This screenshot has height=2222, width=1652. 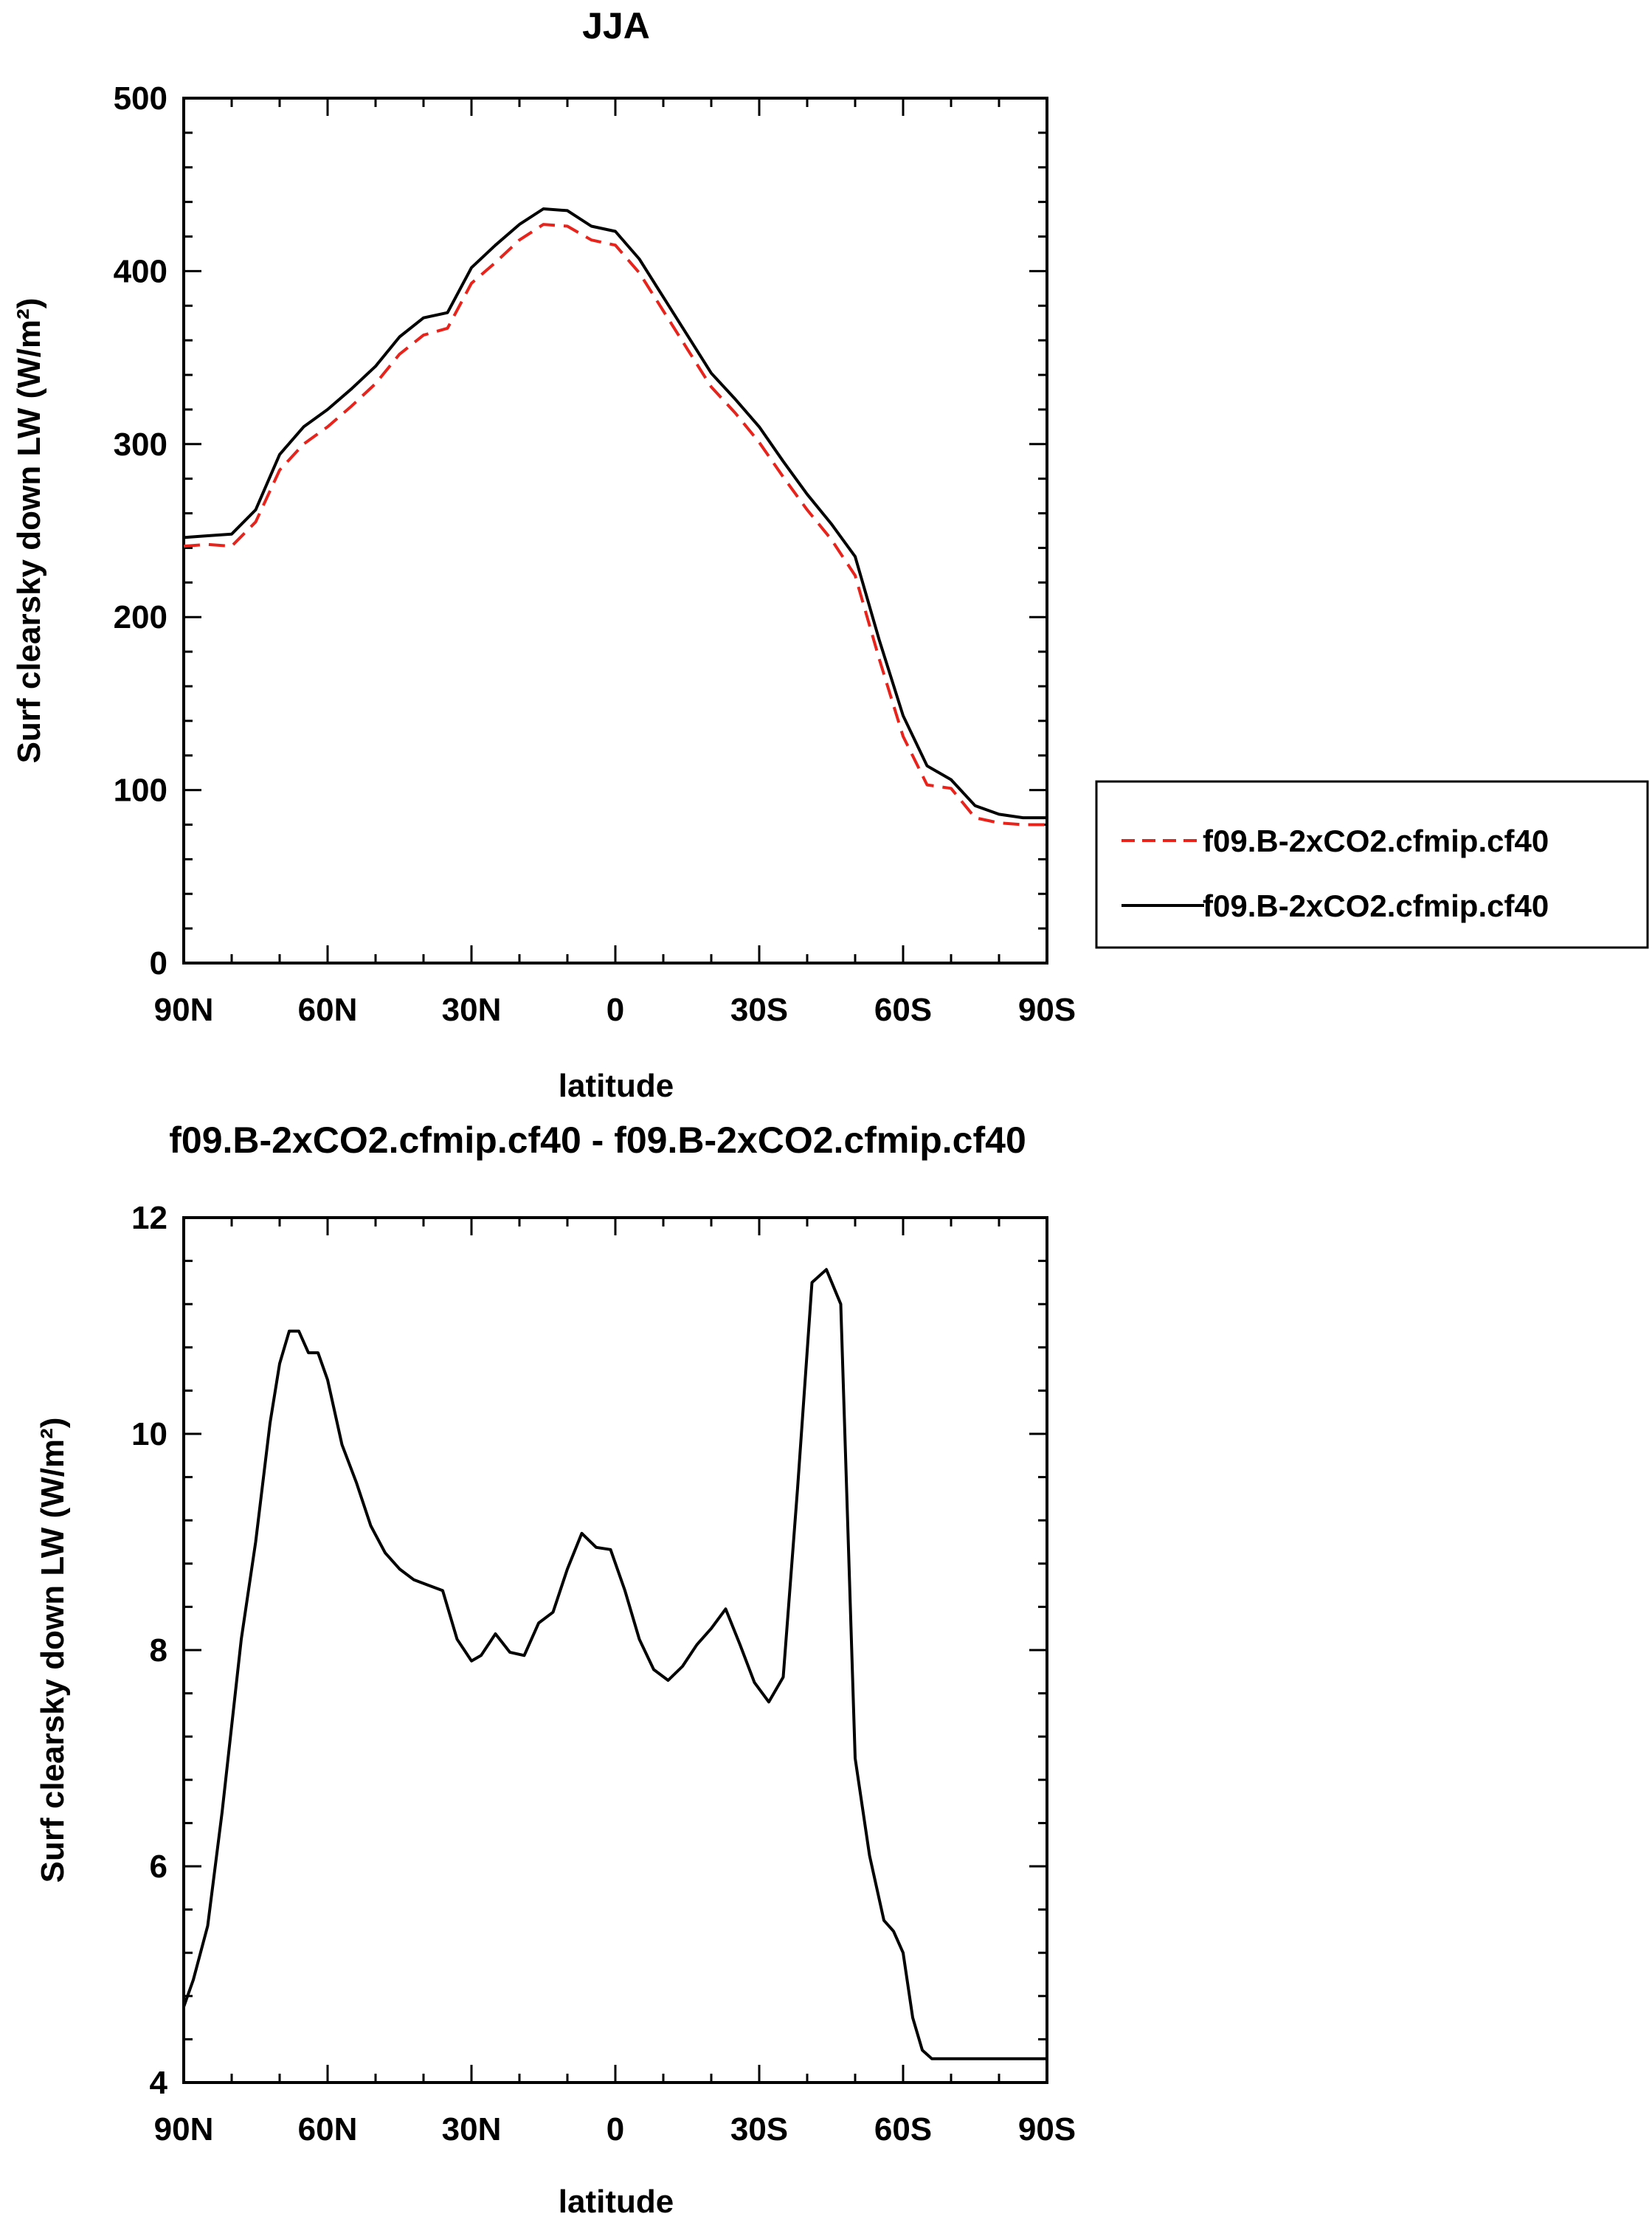 I want to click on y-tick-label: 300, so click(x=141, y=445).